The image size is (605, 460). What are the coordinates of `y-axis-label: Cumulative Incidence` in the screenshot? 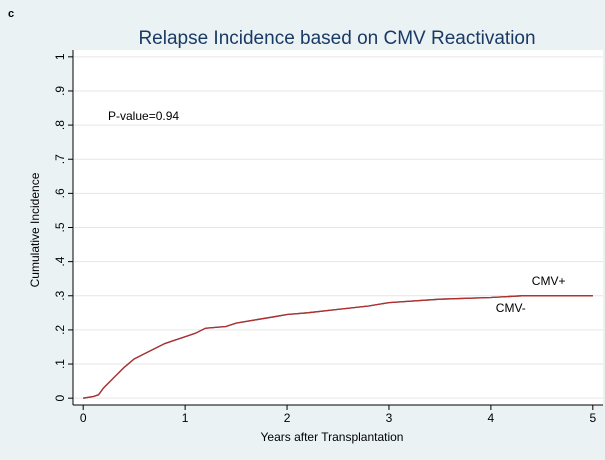 It's located at (35, 229).